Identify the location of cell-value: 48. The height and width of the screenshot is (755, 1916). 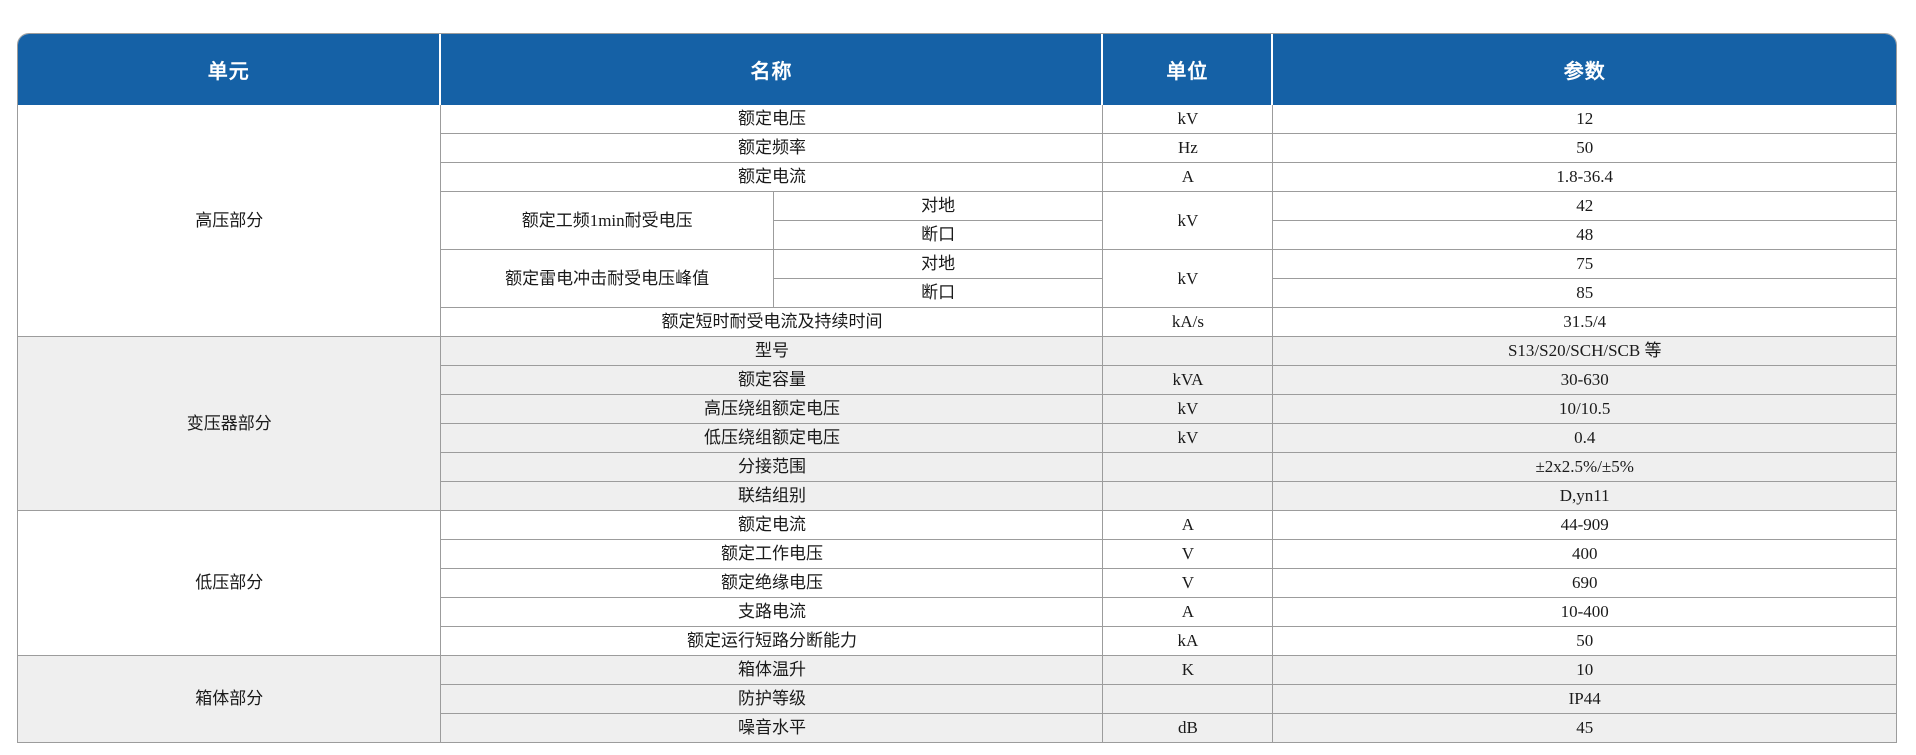
(1584, 235).